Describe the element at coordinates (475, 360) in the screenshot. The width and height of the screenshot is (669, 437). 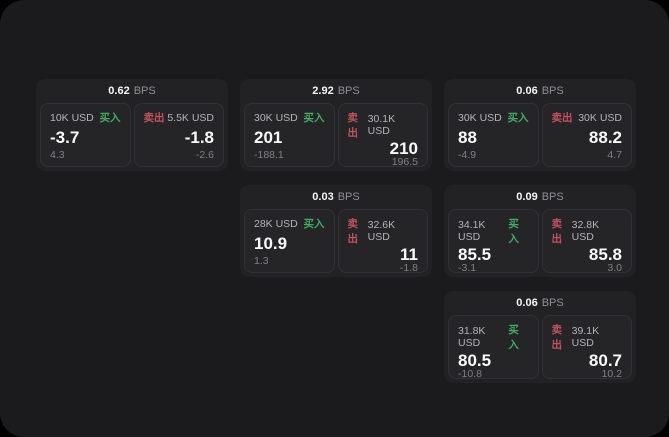
I see `buy-price: 80.5` at that location.